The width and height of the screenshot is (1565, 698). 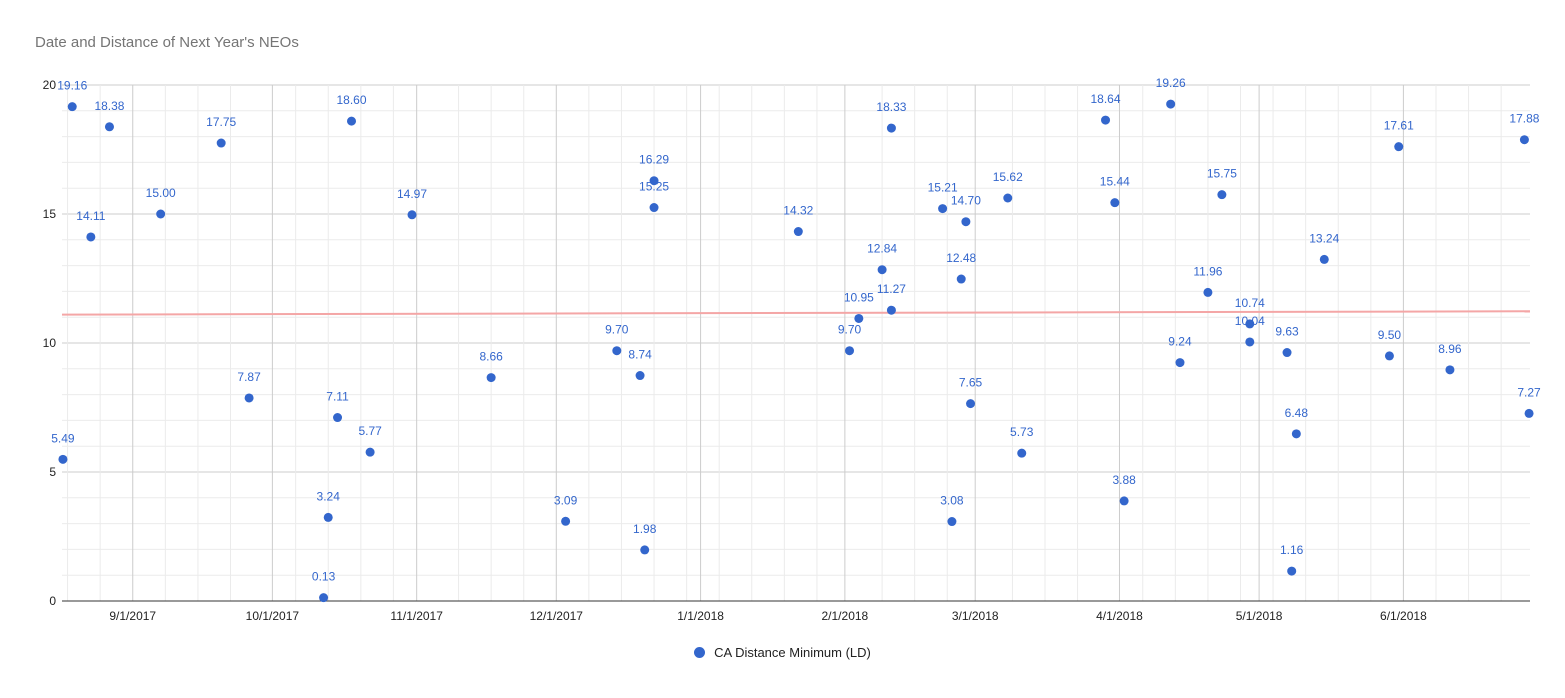 I want to click on y-tick-label: 15, so click(x=50, y=214).